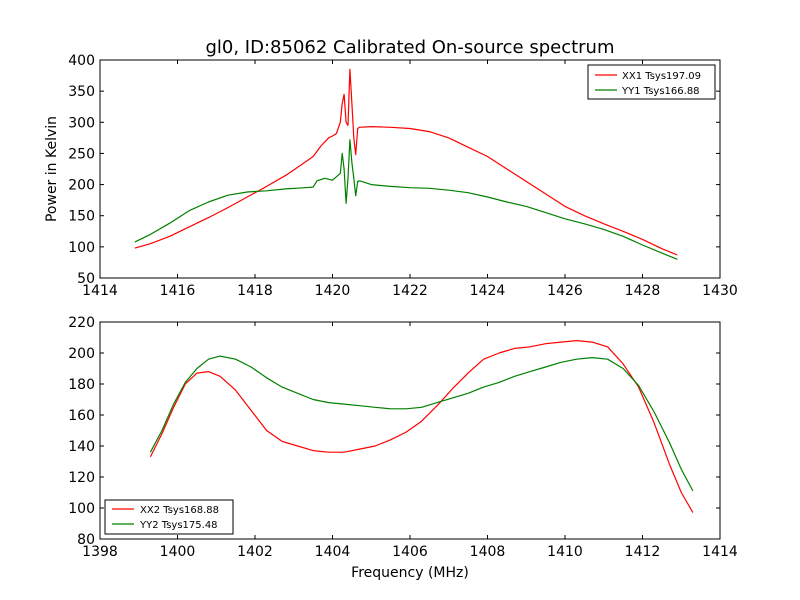  What do you see at coordinates (81, 123) in the screenshot?
I see `top-y-tick-label: 300` at bounding box center [81, 123].